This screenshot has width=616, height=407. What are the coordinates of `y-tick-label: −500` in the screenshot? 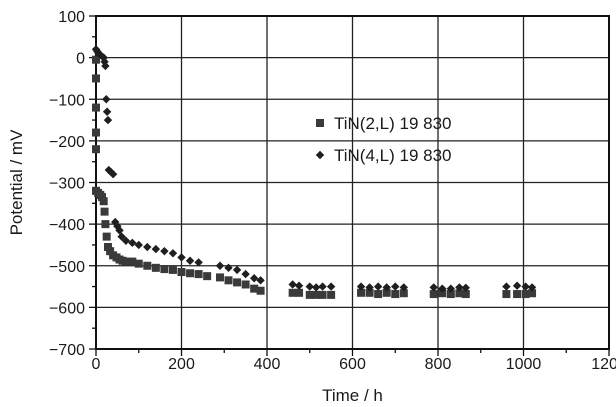 It's located at (67, 267).